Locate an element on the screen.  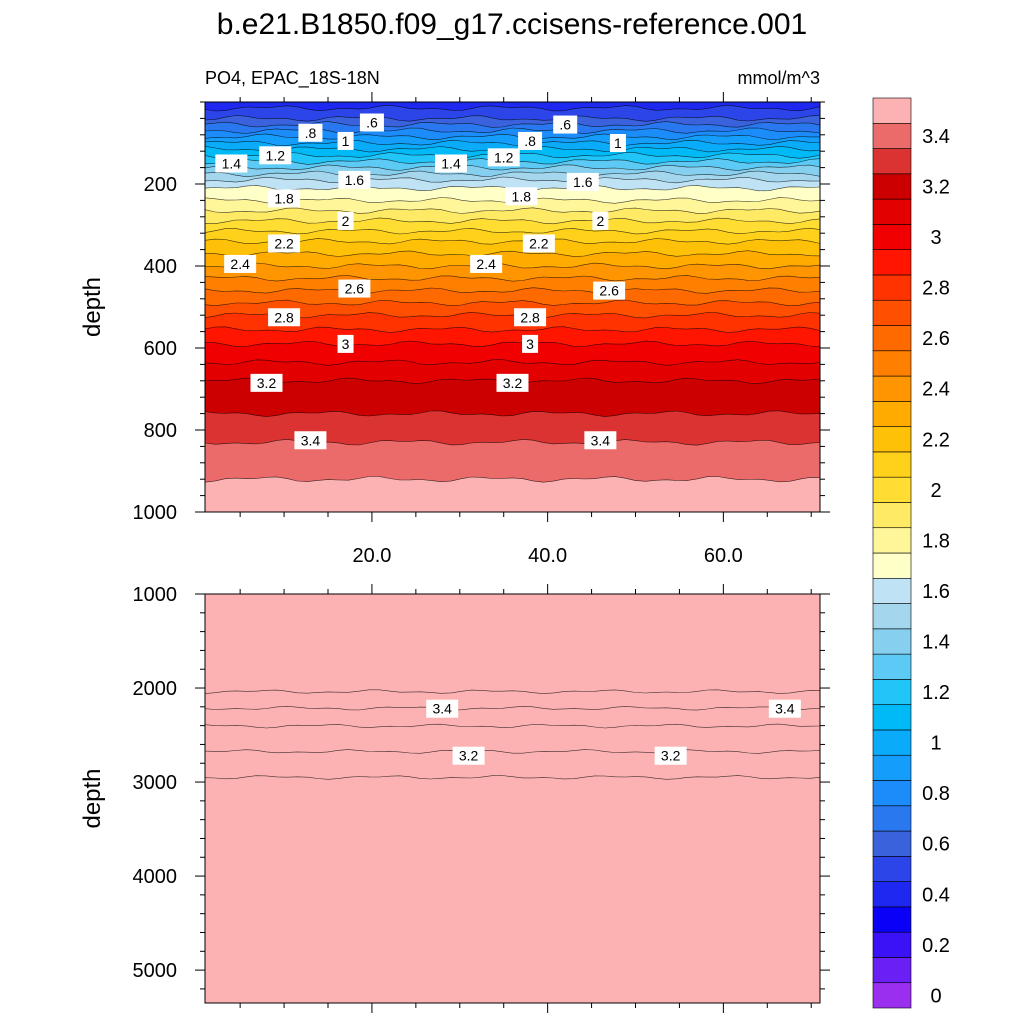
x-tick-label: 20.0 is located at coordinates (371, 556).